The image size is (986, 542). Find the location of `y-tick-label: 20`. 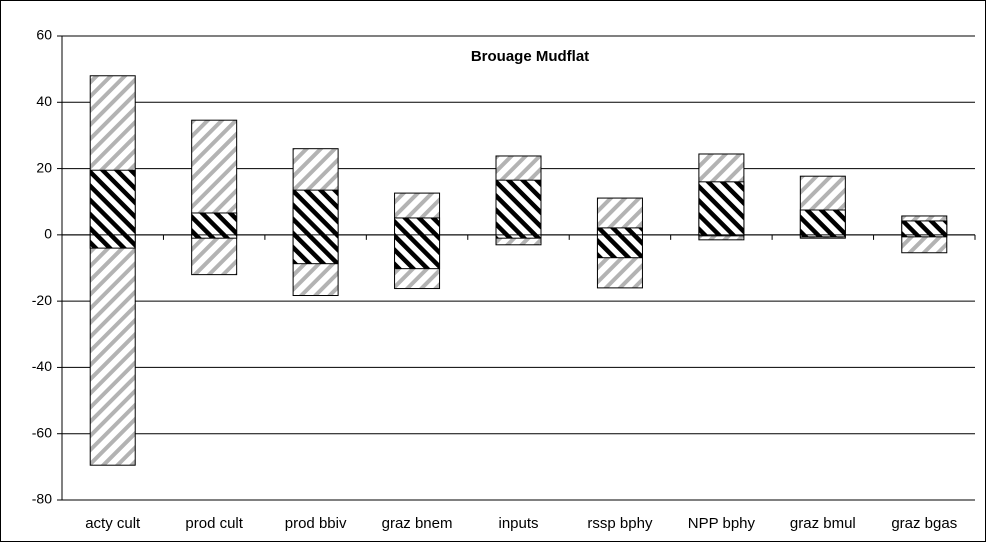

y-tick-label: 20 is located at coordinates (44, 167).